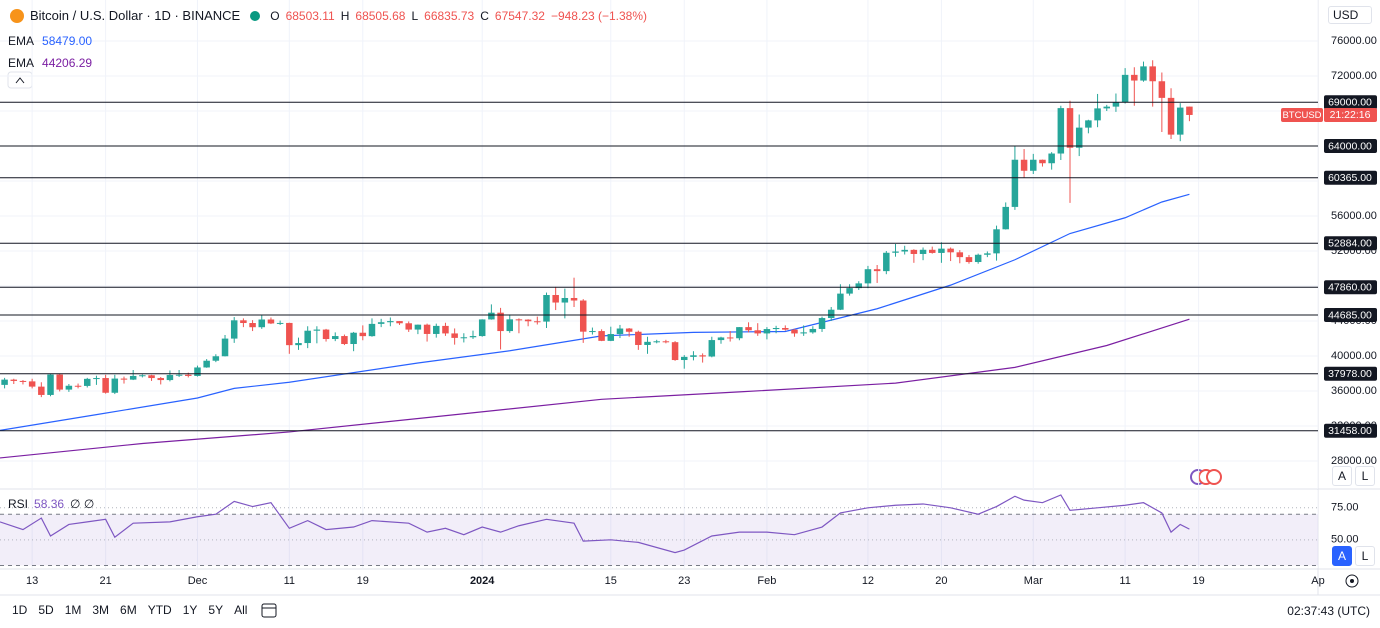 The width and height of the screenshot is (1380, 628). What do you see at coordinates (50, 41) in the screenshot?
I see `ema-legend: EMA 58479.00` at bounding box center [50, 41].